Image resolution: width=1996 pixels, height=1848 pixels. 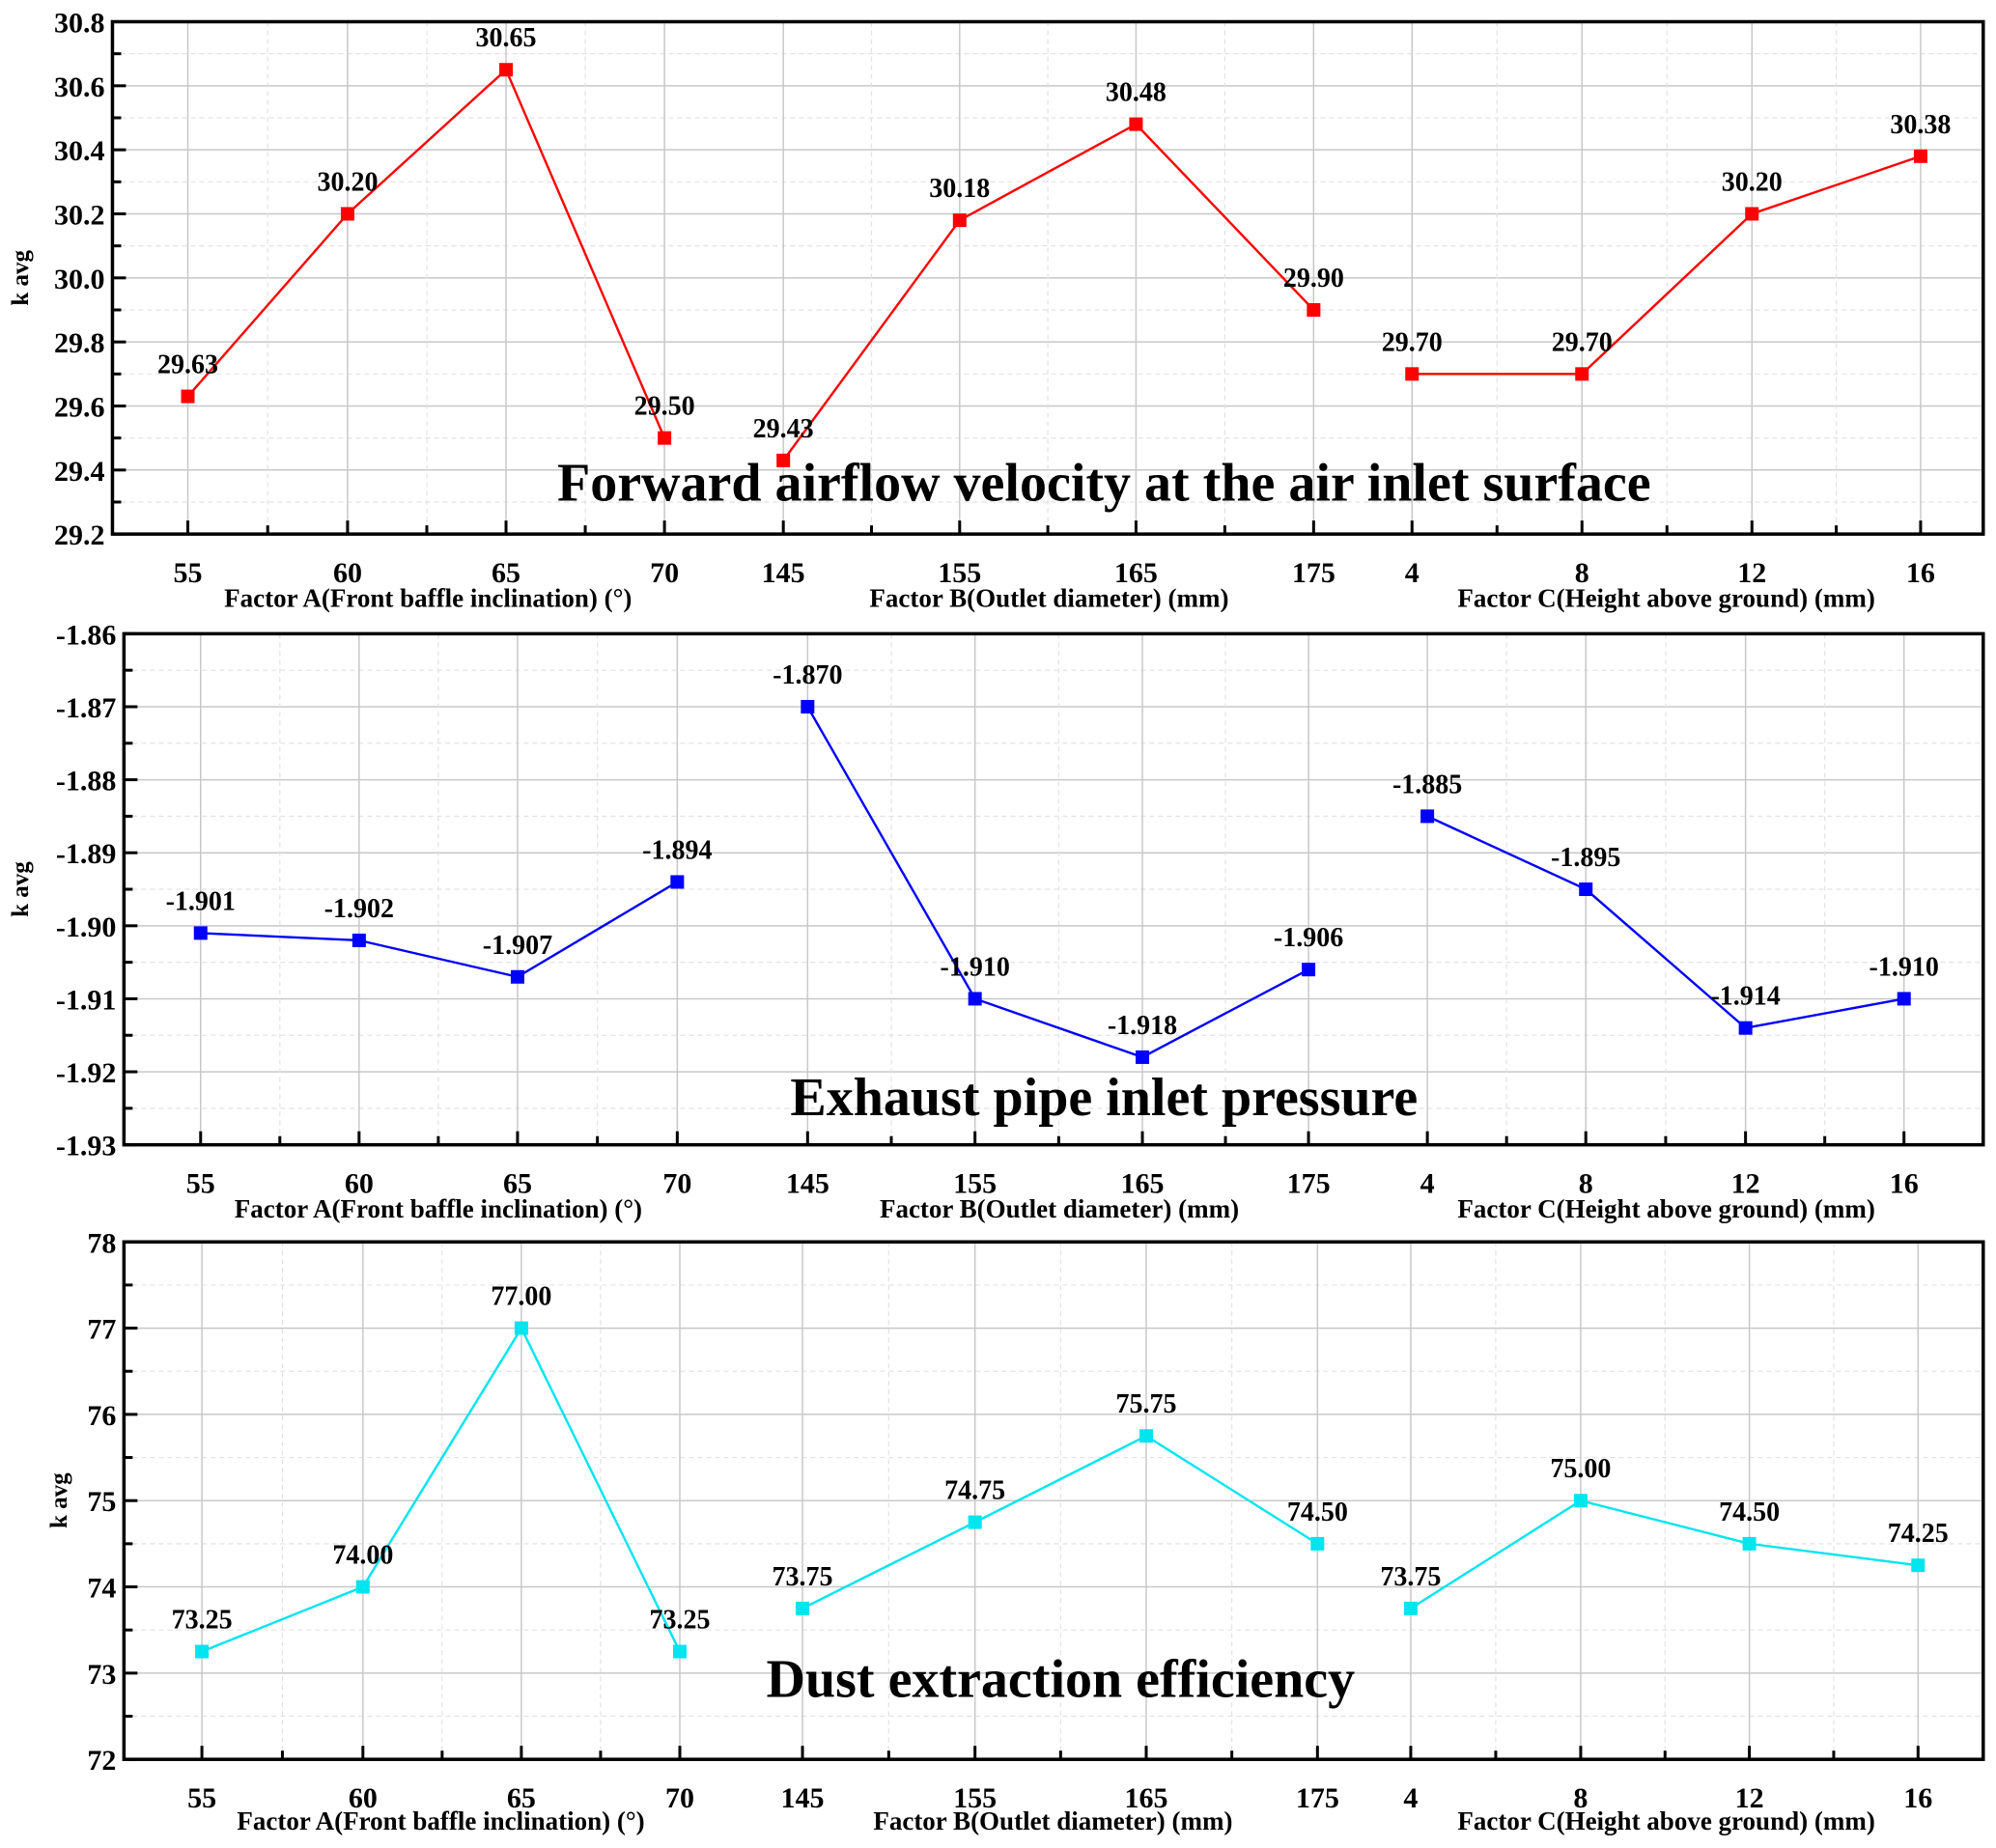 I want to click on data-label: 29.43, so click(x=783, y=429).